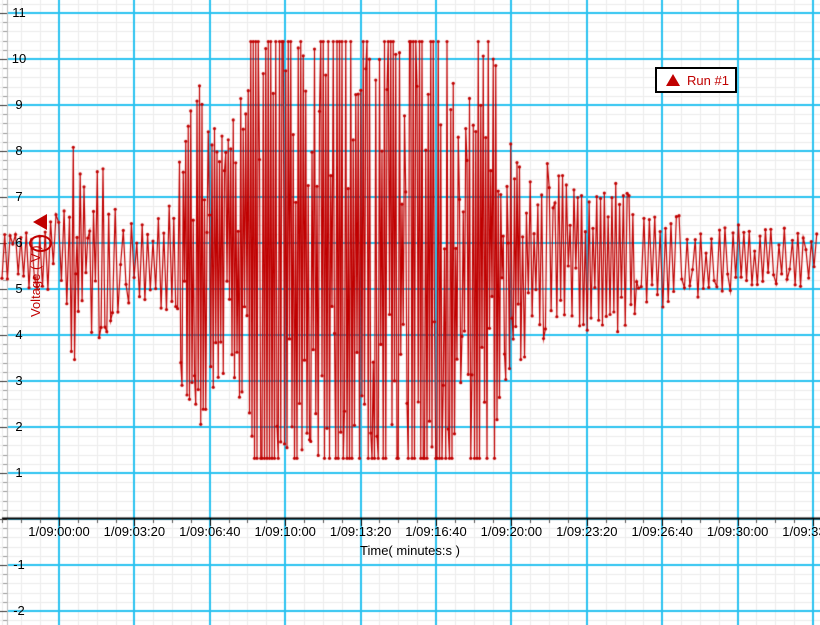  Describe the element at coordinates (19, 58) in the screenshot. I see `y-tick-label: 10` at that location.